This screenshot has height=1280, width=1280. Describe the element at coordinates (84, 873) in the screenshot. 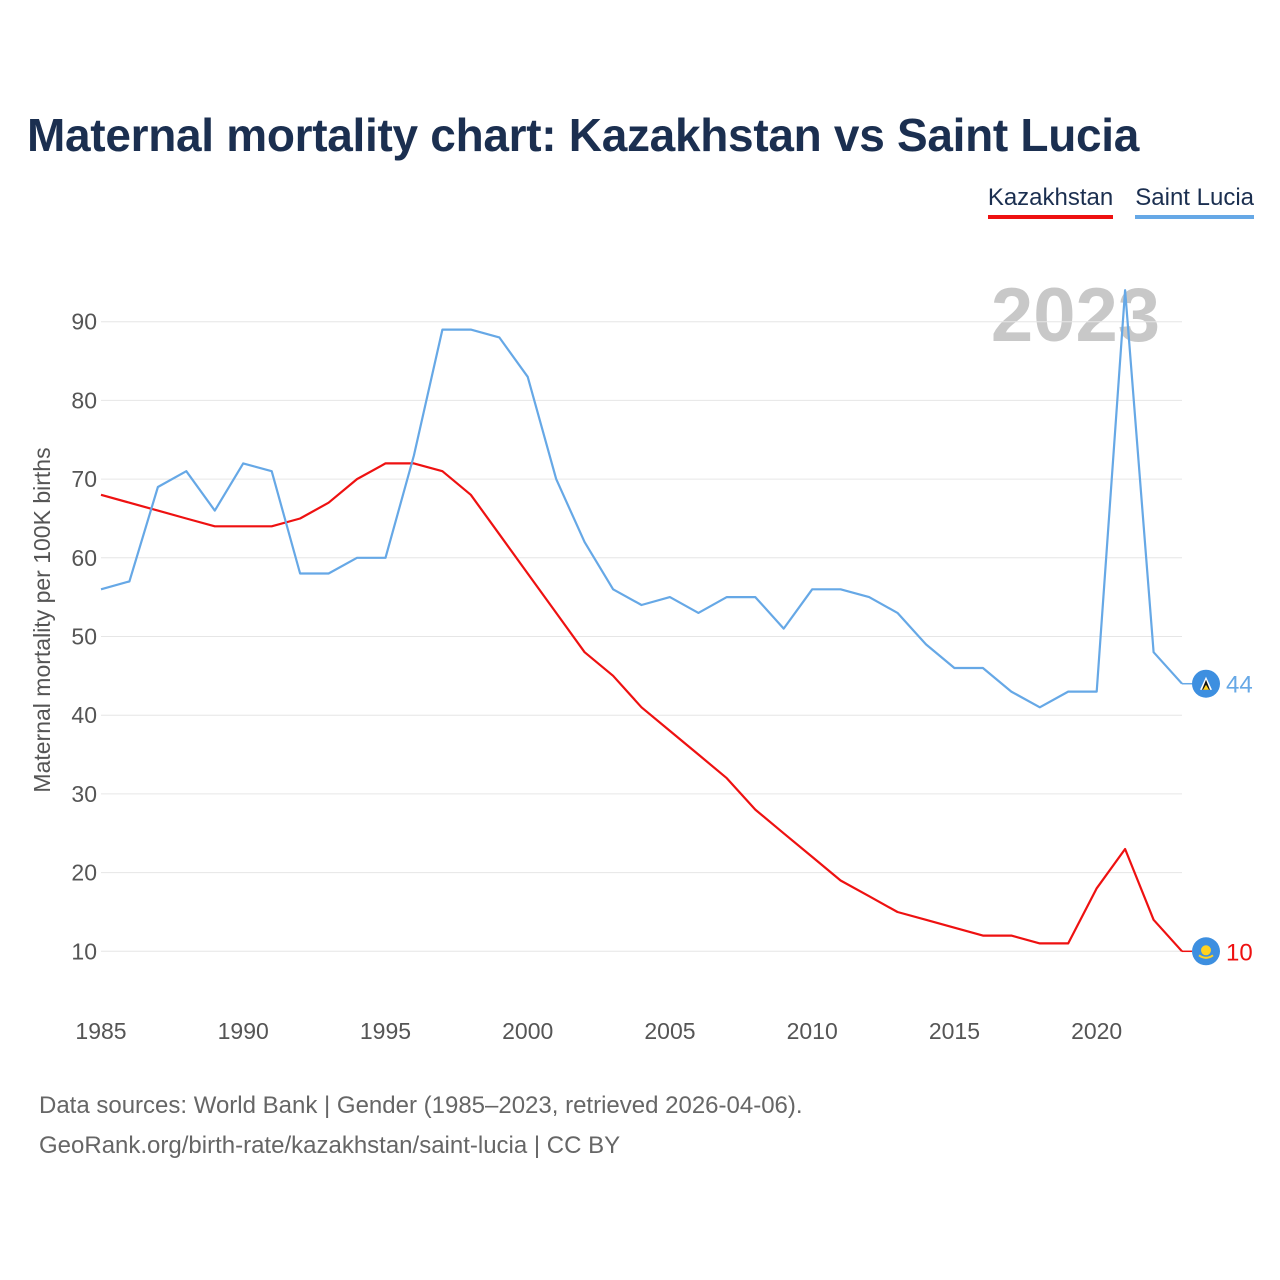

I see `y-tick-label: 20` at that location.